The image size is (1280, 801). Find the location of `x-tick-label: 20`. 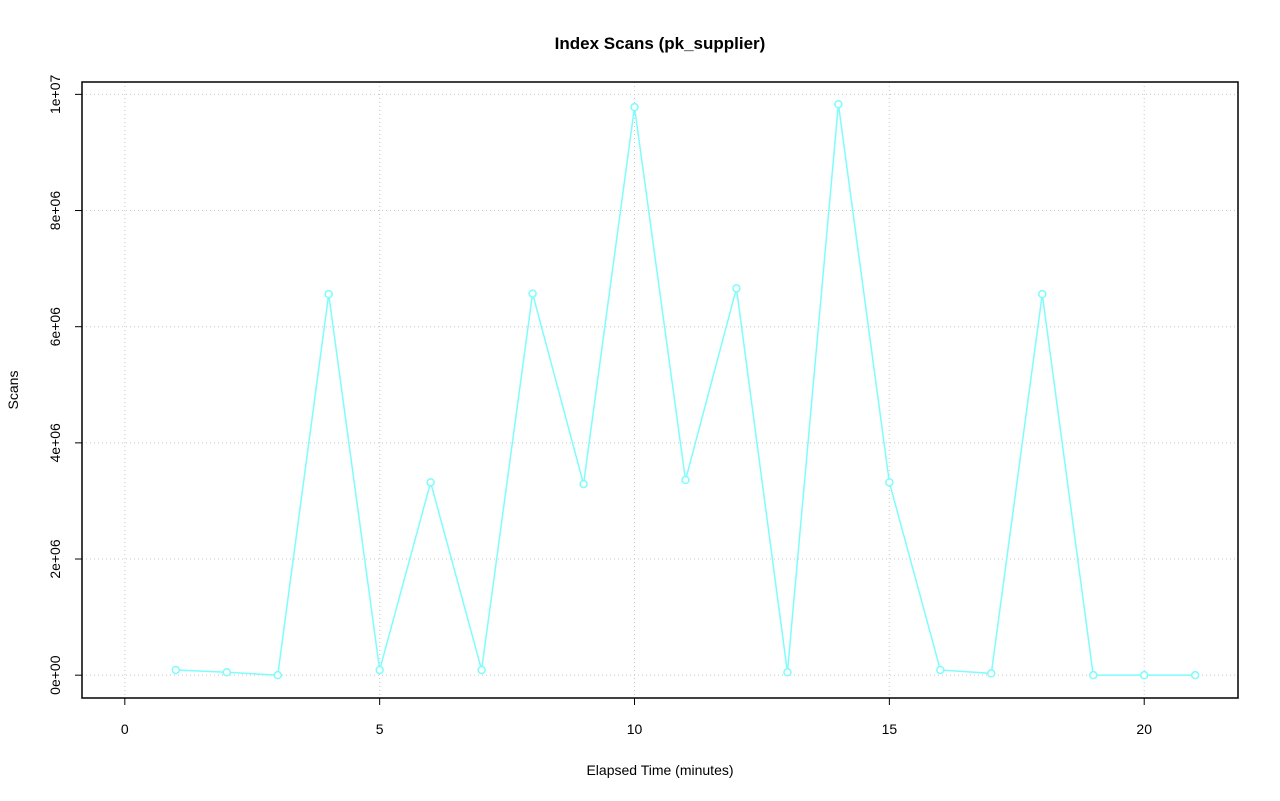

x-tick-label: 20 is located at coordinates (1144, 729).